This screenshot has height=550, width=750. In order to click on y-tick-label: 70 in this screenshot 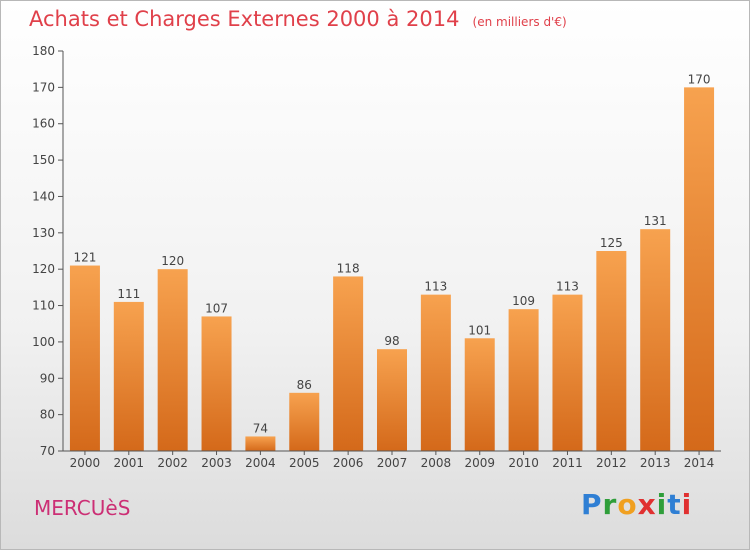, I will do `click(47, 451)`.